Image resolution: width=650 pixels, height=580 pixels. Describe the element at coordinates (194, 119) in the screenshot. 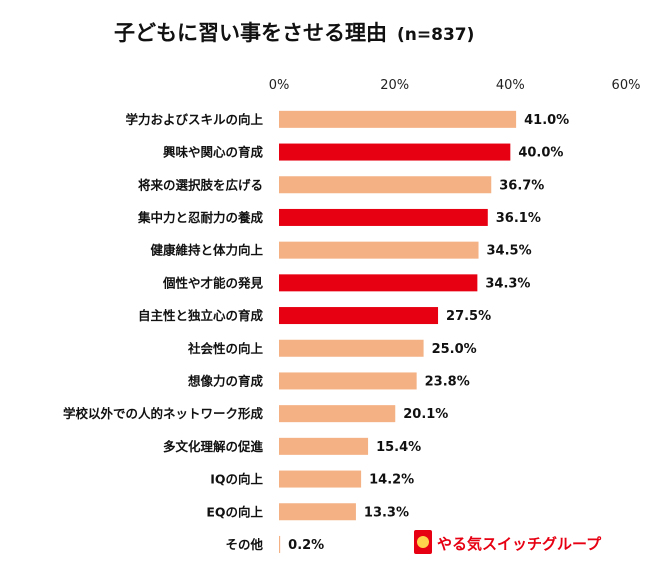

I see `category-label: 学力およびスキルの向上` at that location.